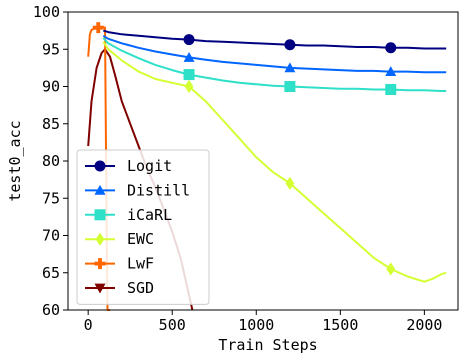 The height and width of the screenshot is (356, 468). I want to click on y-tick-label: 70, so click(51, 236).